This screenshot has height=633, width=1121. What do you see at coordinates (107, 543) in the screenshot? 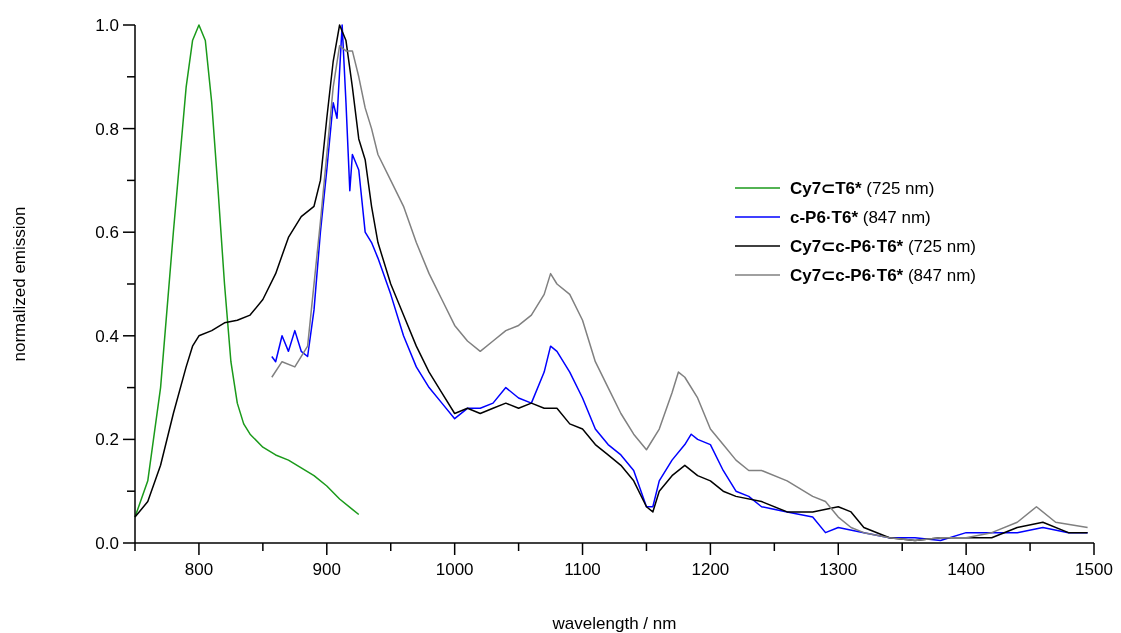
I see `y-tick-label: 0.0` at bounding box center [107, 543].